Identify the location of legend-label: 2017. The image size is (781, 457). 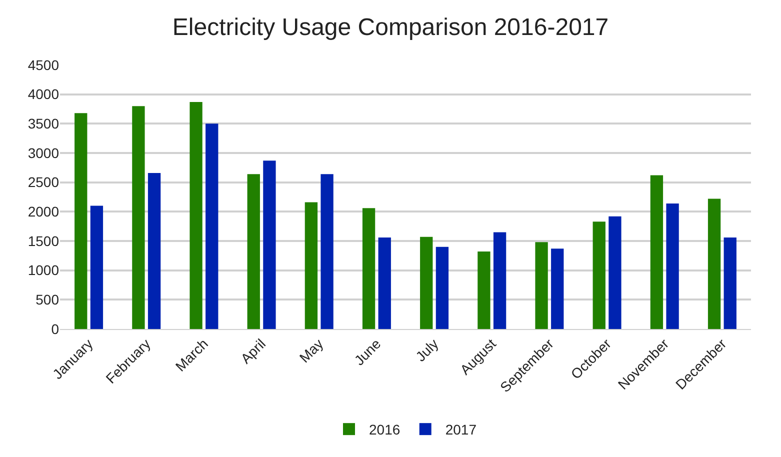
(461, 430).